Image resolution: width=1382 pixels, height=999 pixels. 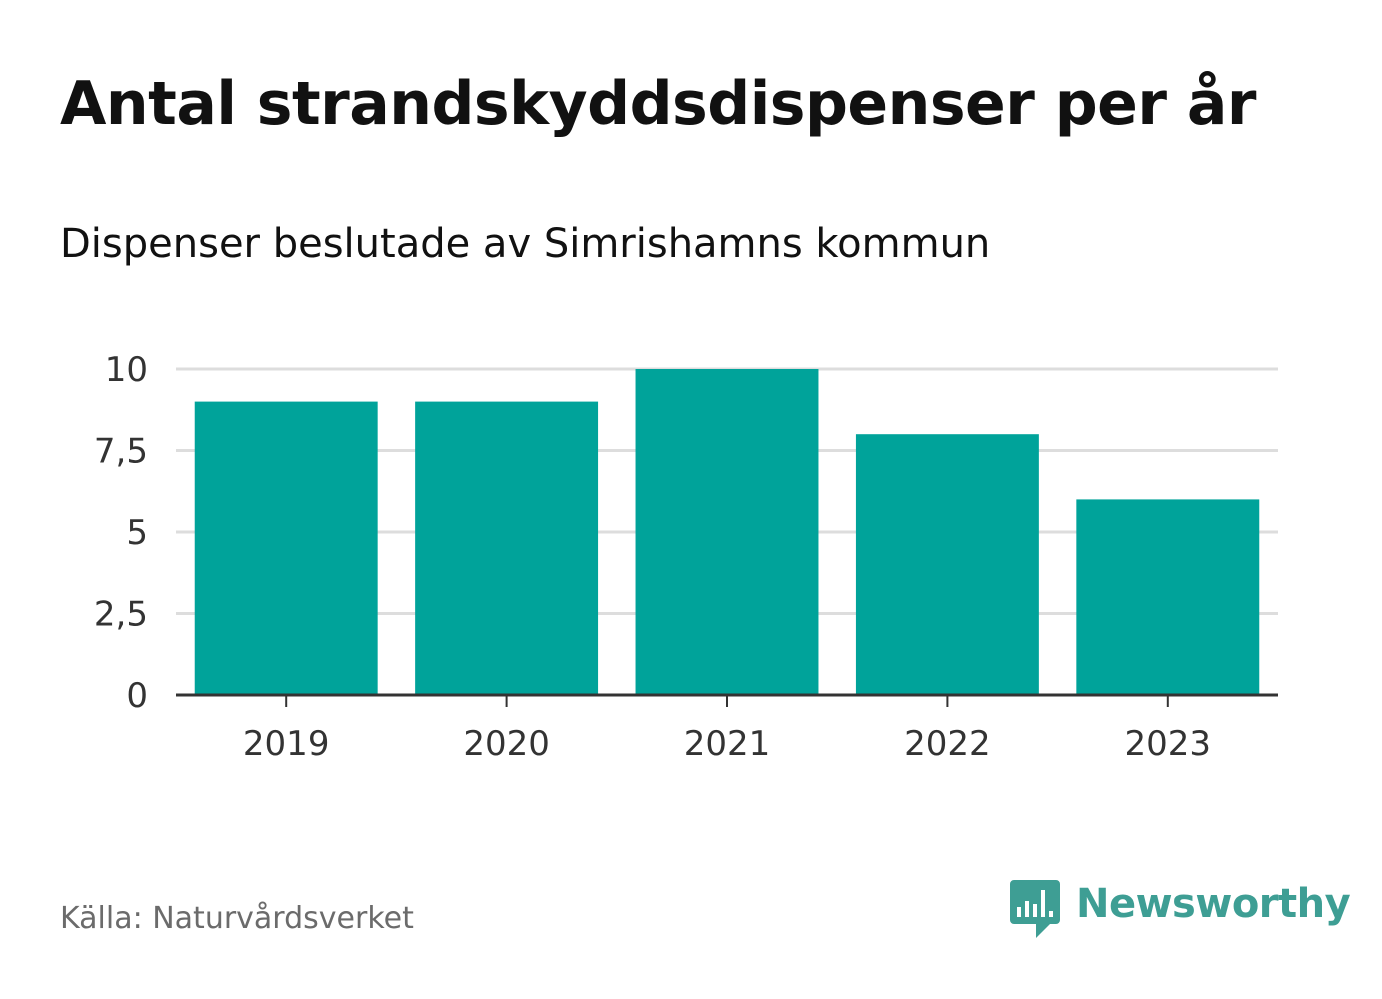 I want to click on source-note: Källa: Naturvårdsverket, so click(x=237, y=918).